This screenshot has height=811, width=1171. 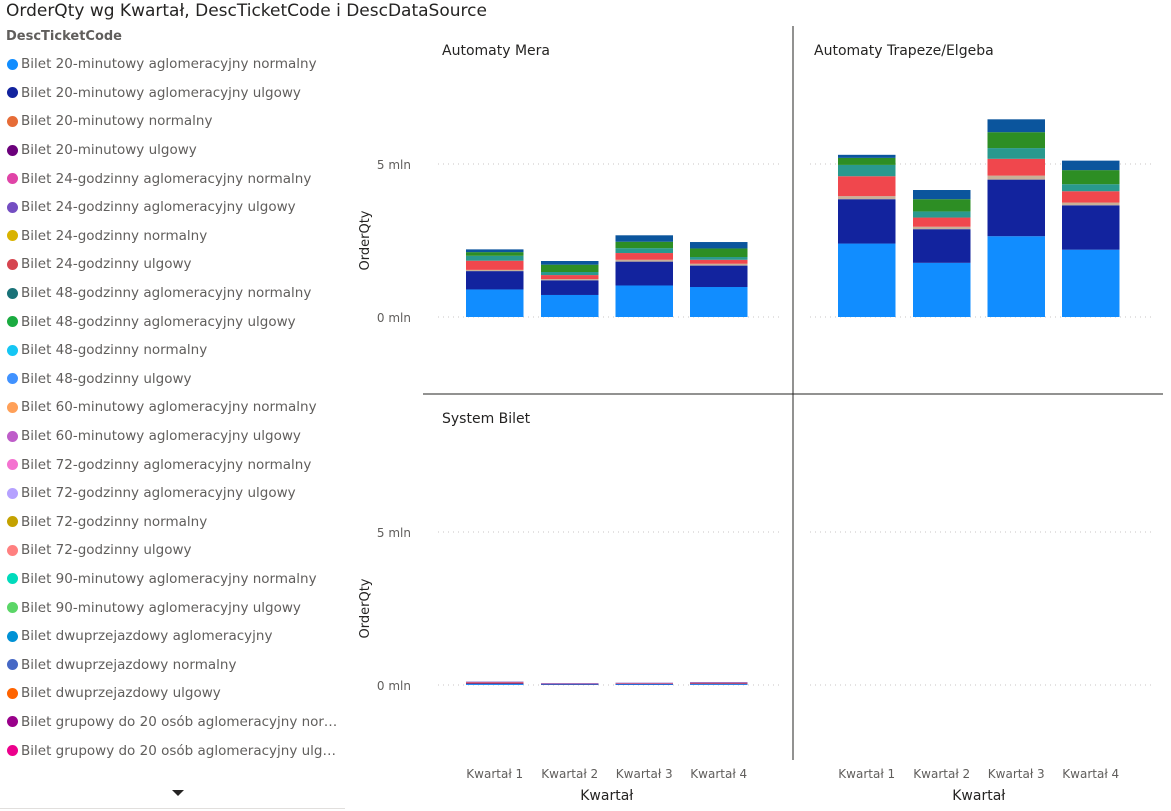 I want to click on legend-label: Bilet 20-minutowy aglomeracyjny ulgowy, so click(x=161, y=92).